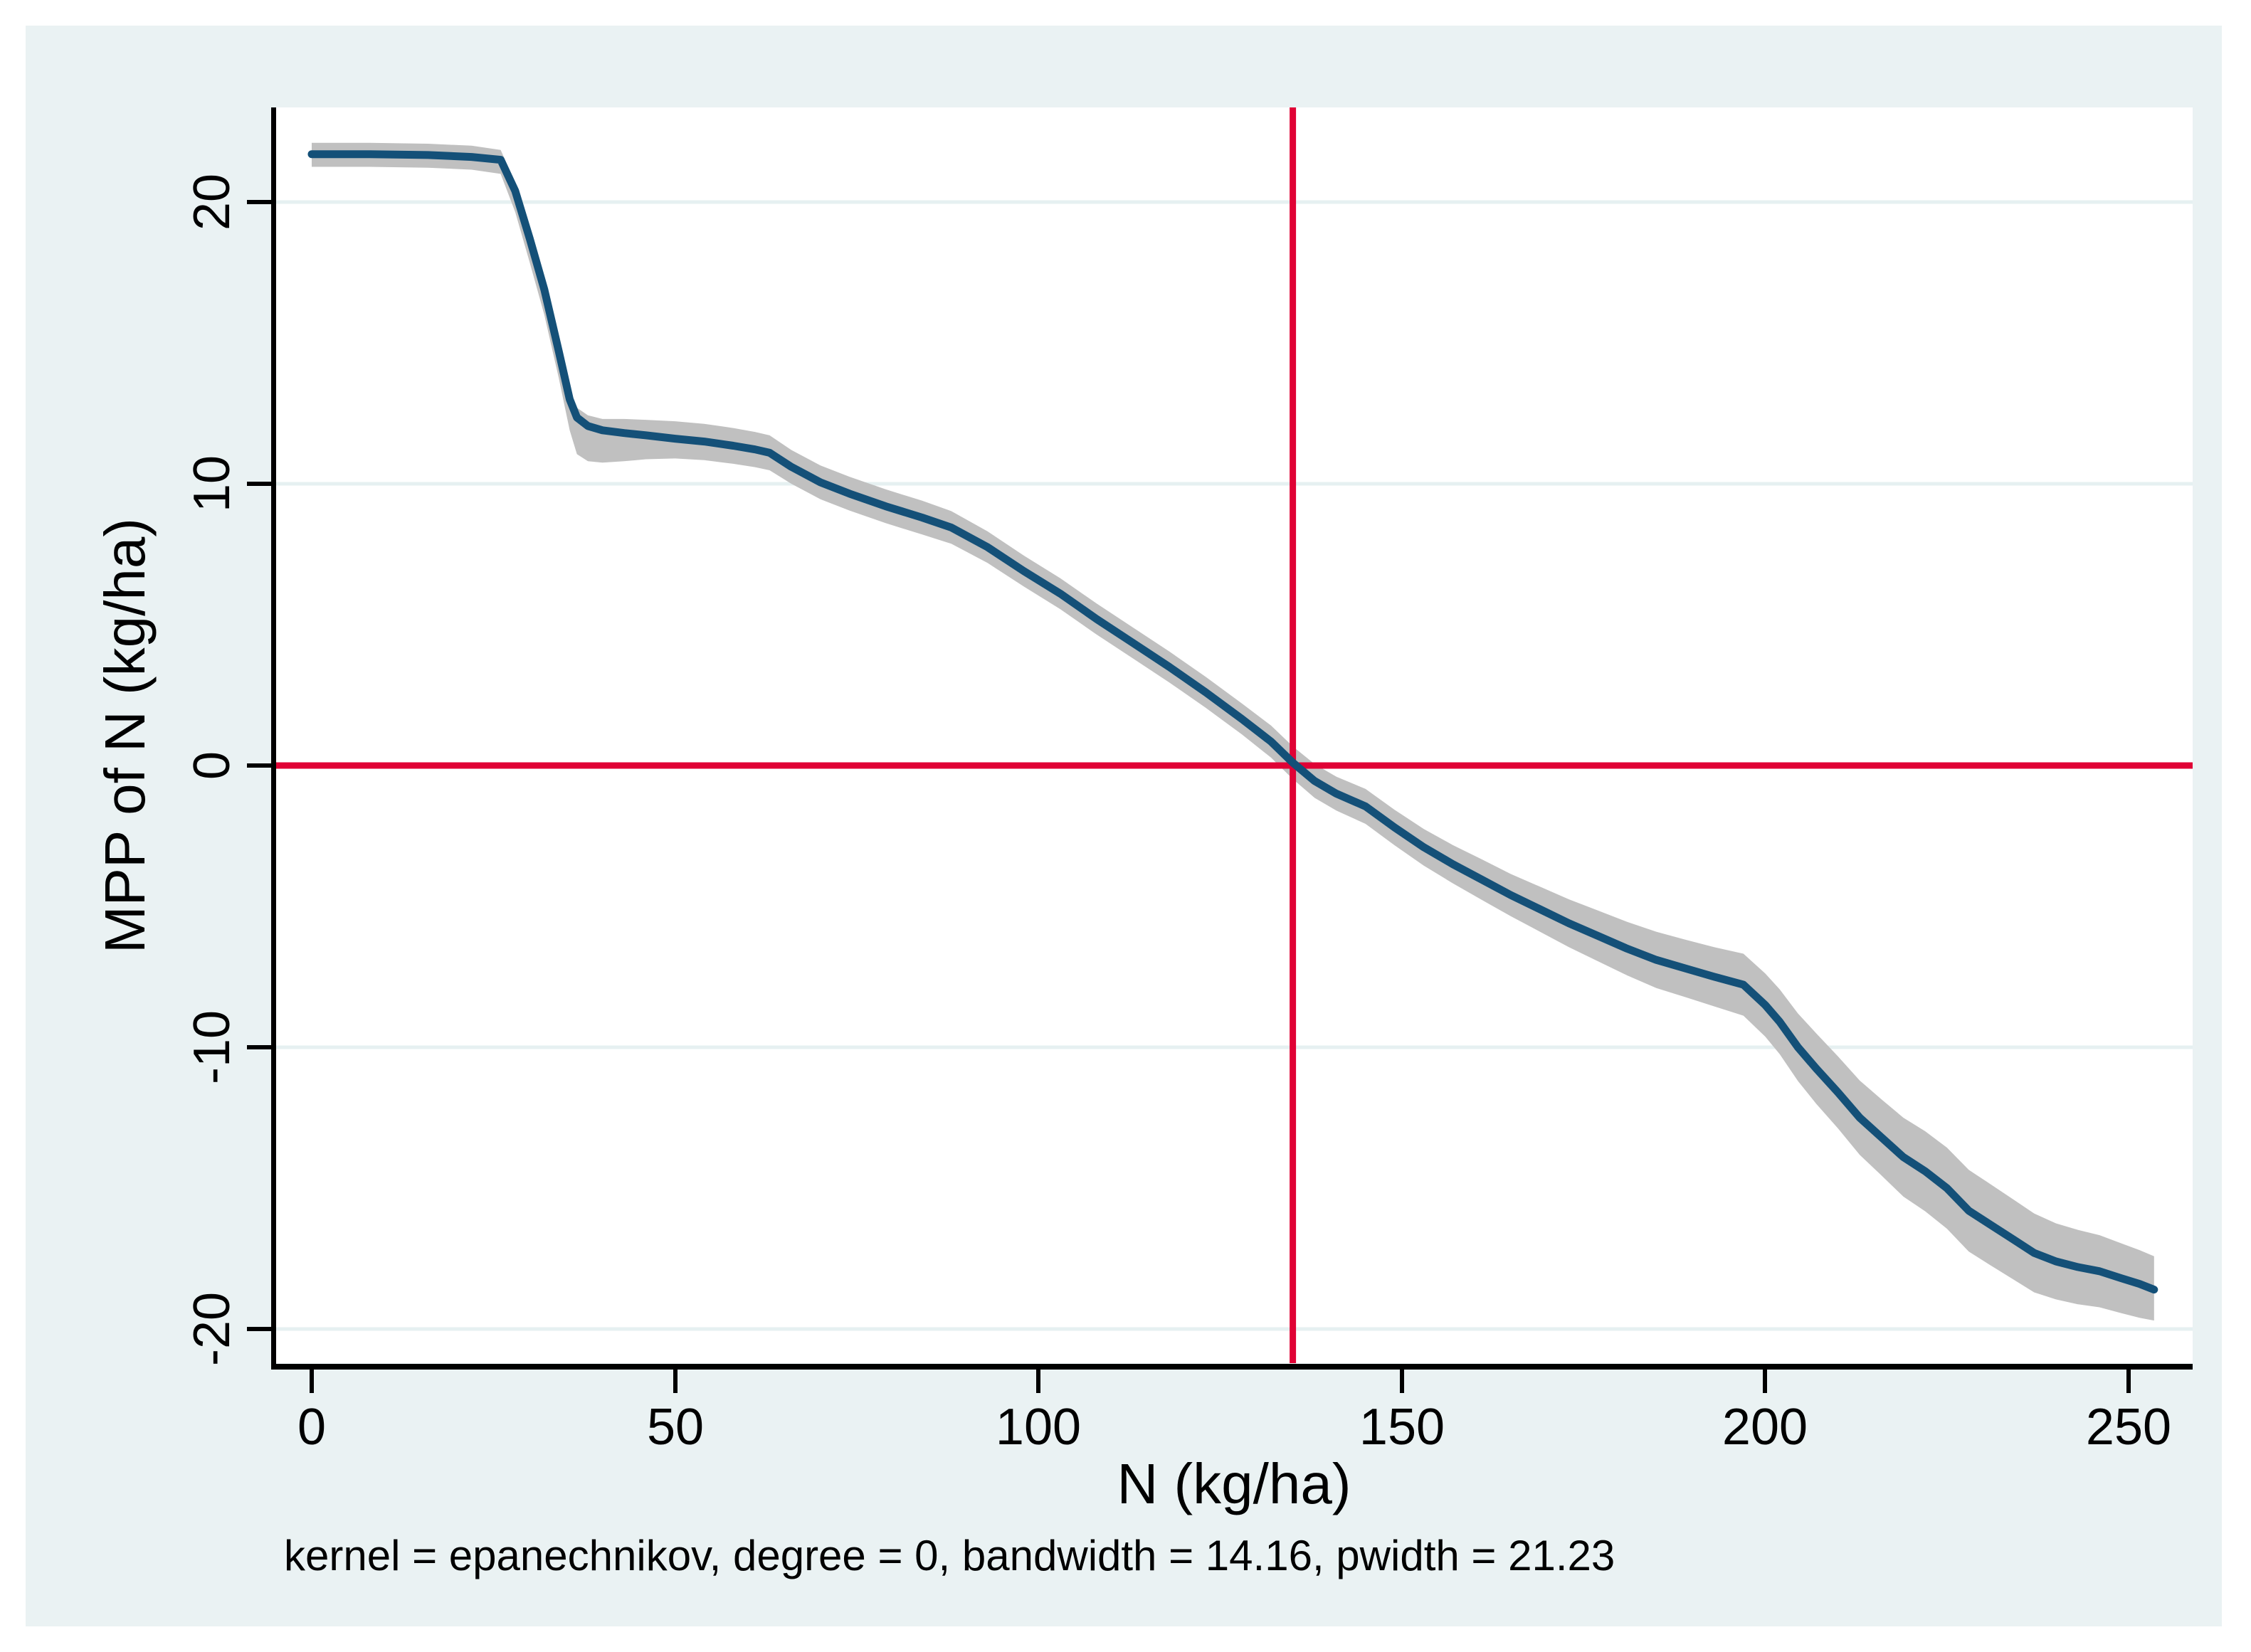  I want to click on y-tick-label: -10, so click(212, 1047).